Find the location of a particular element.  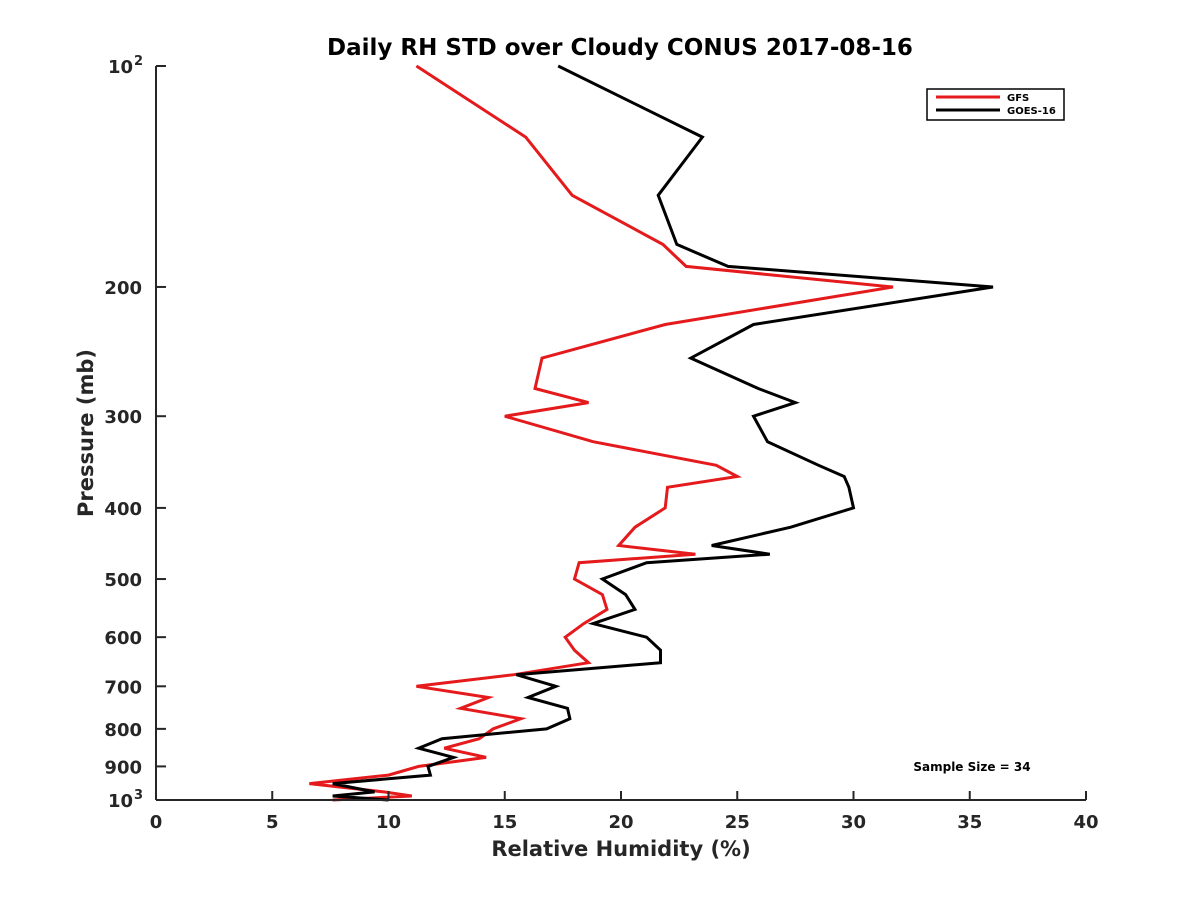

y-tick-label: 400 is located at coordinates (123, 509).